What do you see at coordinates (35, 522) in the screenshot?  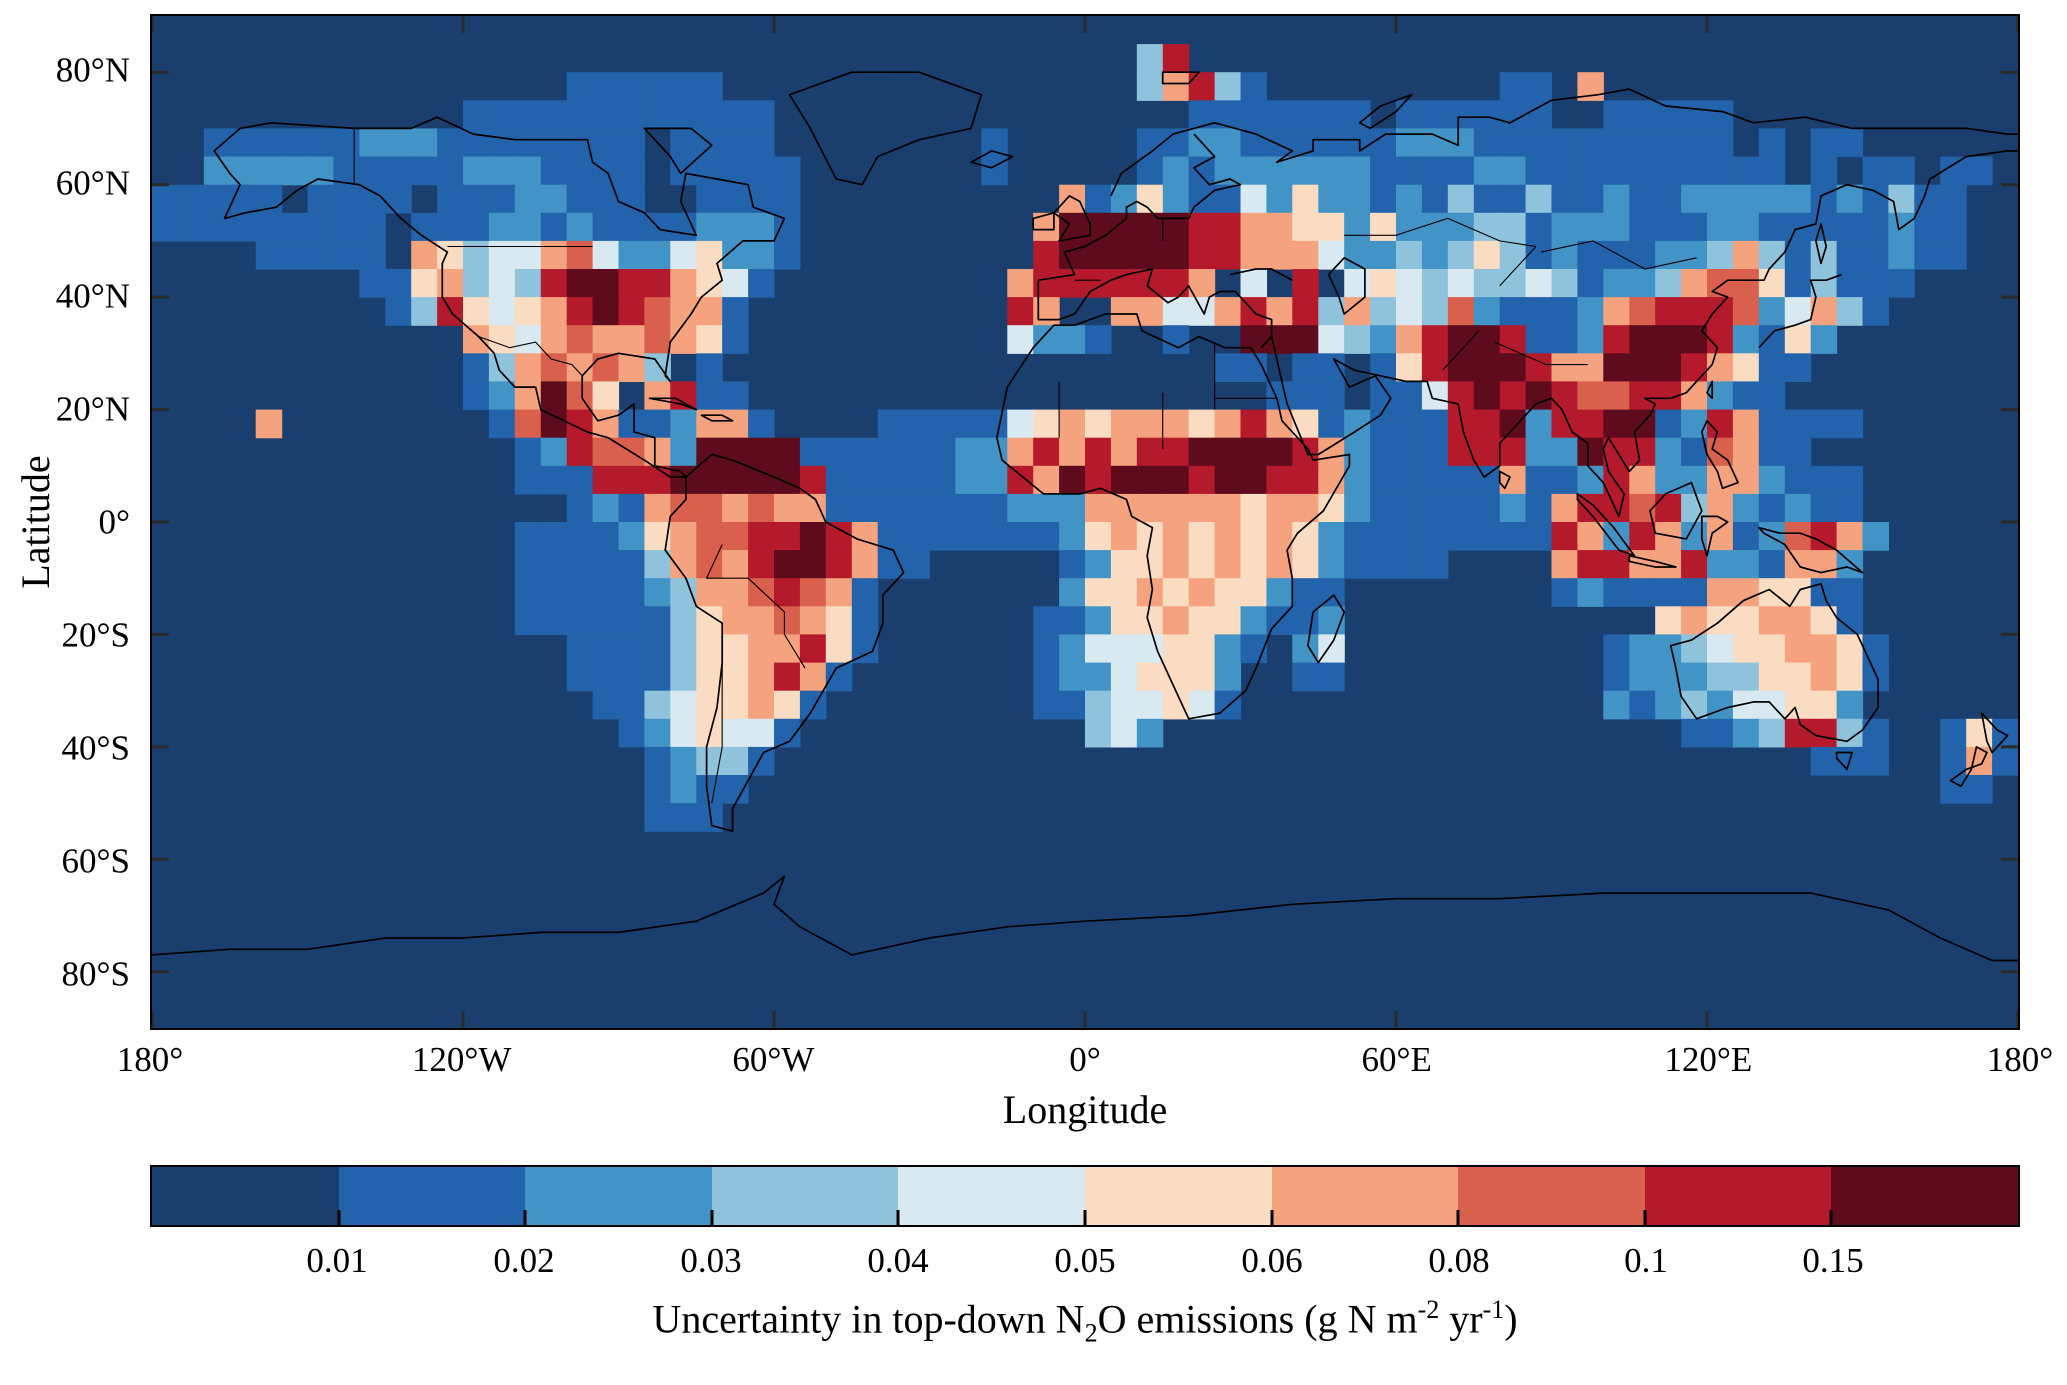 I see `y-axis-title: Latitude` at bounding box center [35, 522].